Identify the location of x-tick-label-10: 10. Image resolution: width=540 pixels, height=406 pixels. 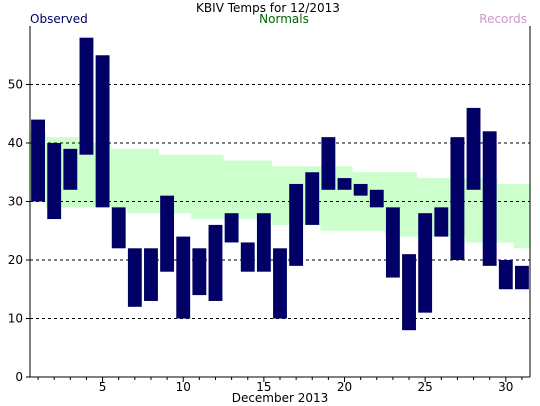
(183, 387).